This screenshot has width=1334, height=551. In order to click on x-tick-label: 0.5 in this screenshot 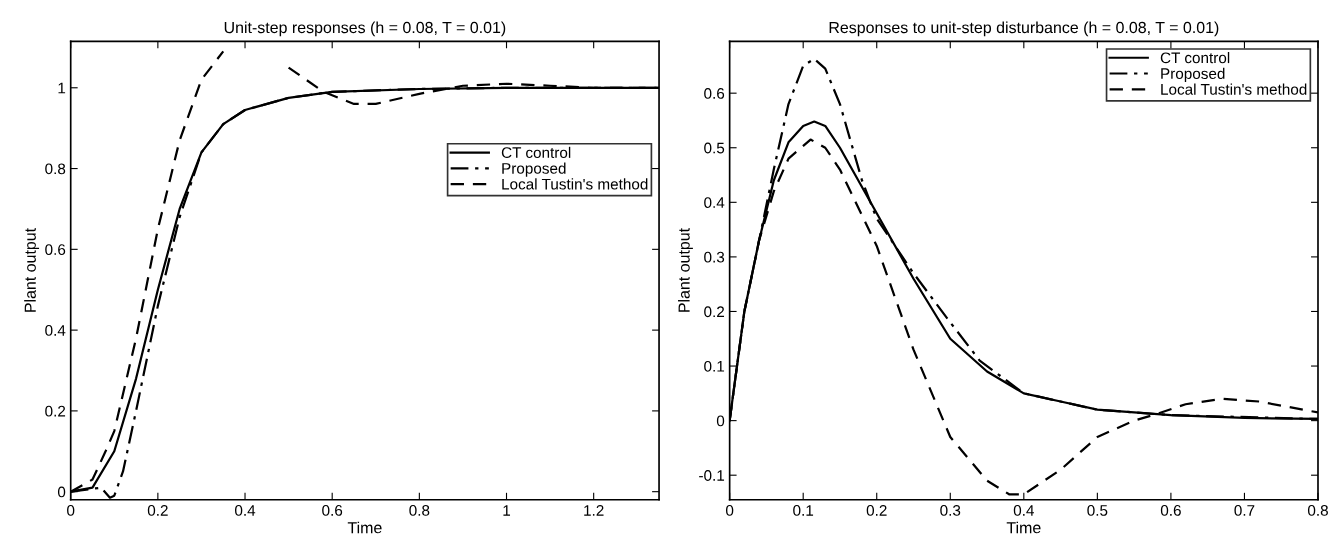, I will do `click(1097, 510)`.